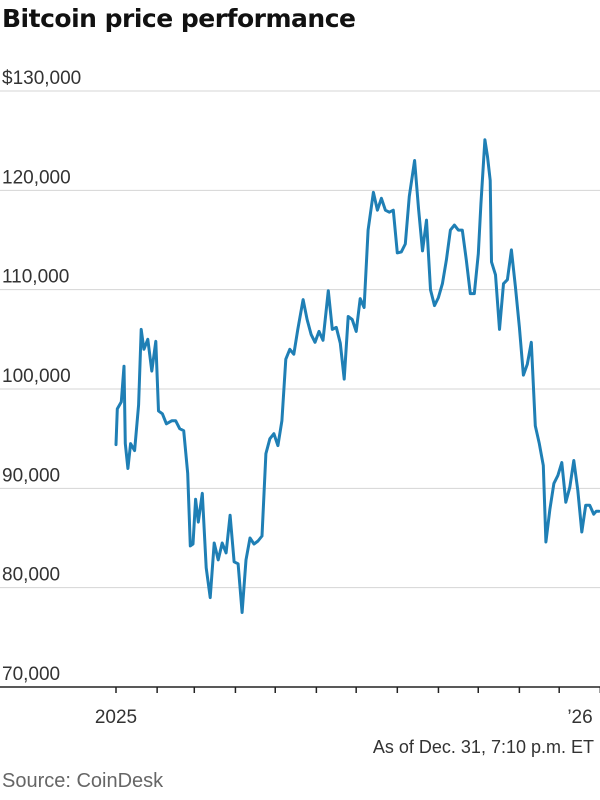 This screenshot has height=800, width=600. What do you see at coordinates (344, 717) in the screenshot?
I see `x-axis-labels: 2025 ’26` at bounding box center [344, 717].